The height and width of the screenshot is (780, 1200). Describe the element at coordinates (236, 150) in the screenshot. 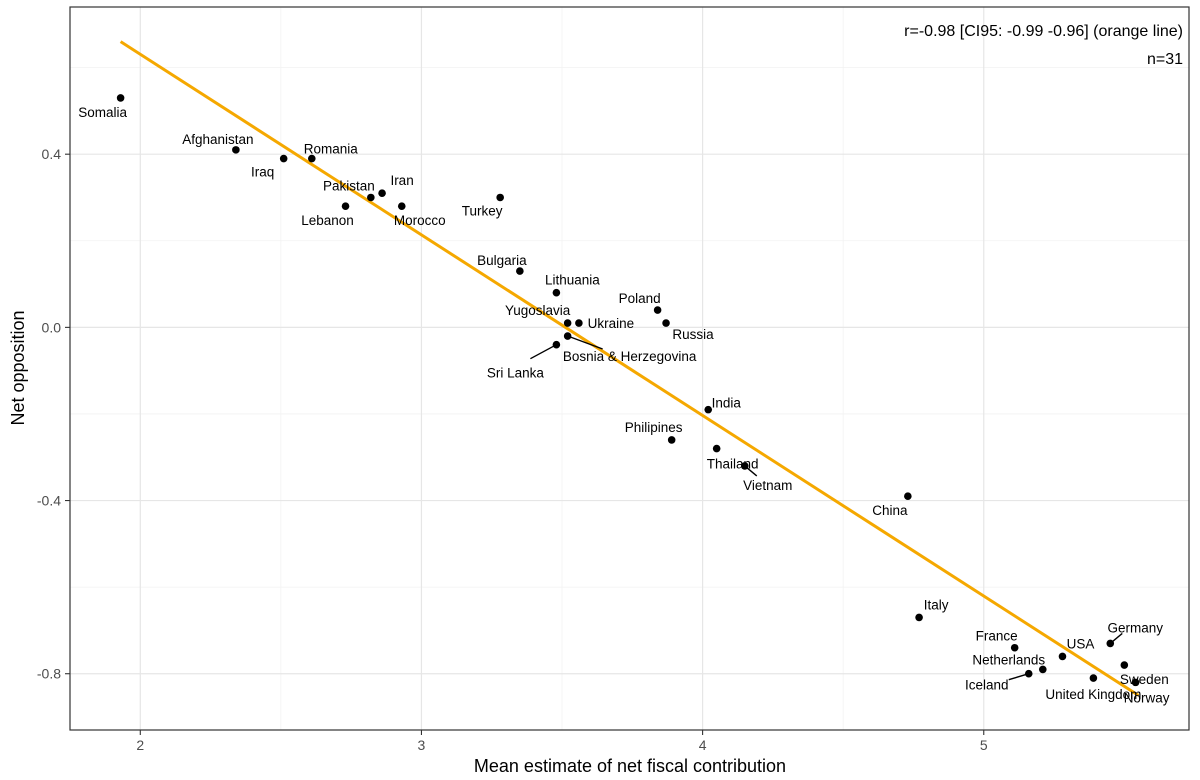

I see `point-afghanistan` at that location.